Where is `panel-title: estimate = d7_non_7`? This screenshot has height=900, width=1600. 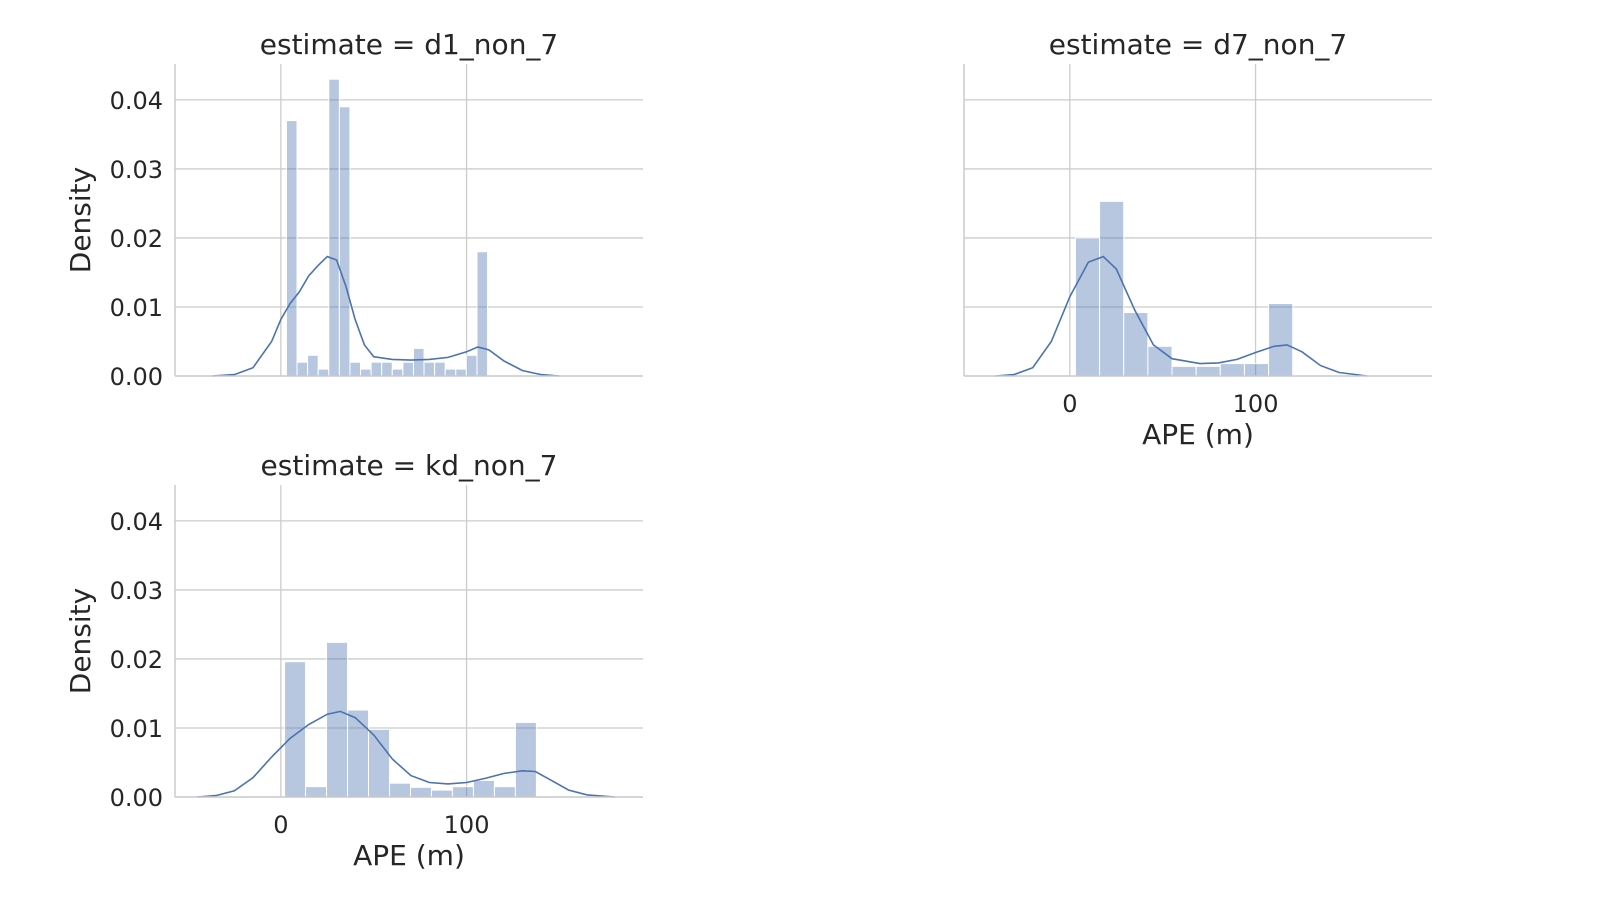 panel-title: estimate = d7_non_7 is located at coordinates (1198, 44).